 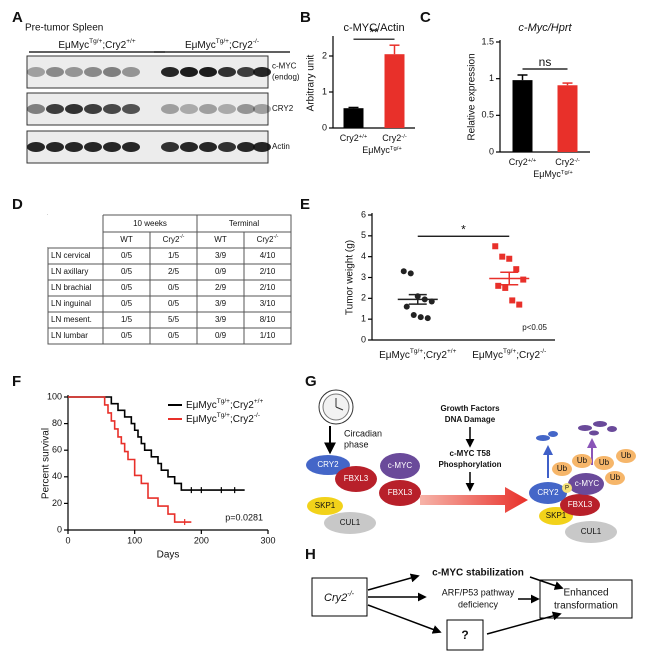 What do you see at coordinates (548, 493) in the screenshot?
I see `cry2-node` at bounding box center [548, 493].